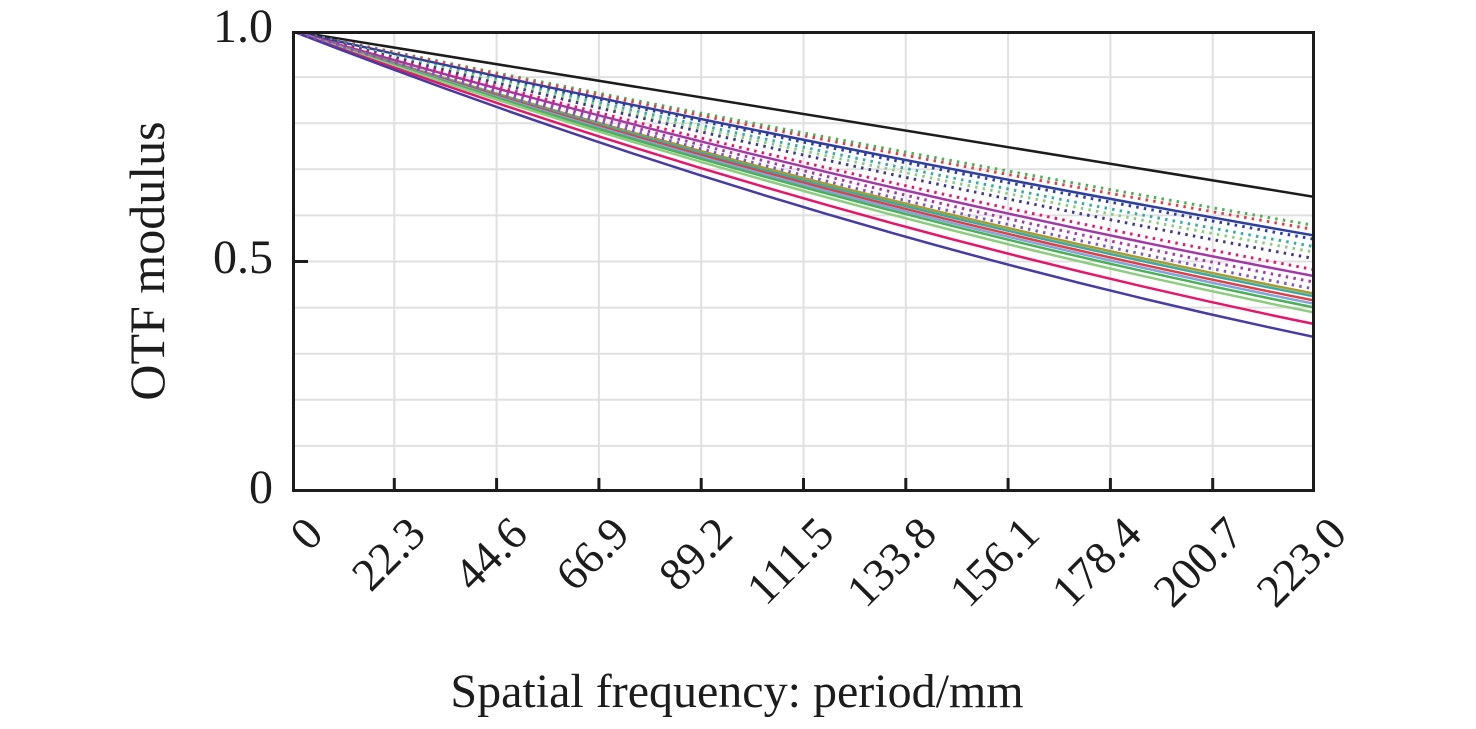  What do you see at coordinates (1301, 562) in the screenshot?
I see `x-tick-label-223.0: 223.0` at bounding box center [1301, 562].